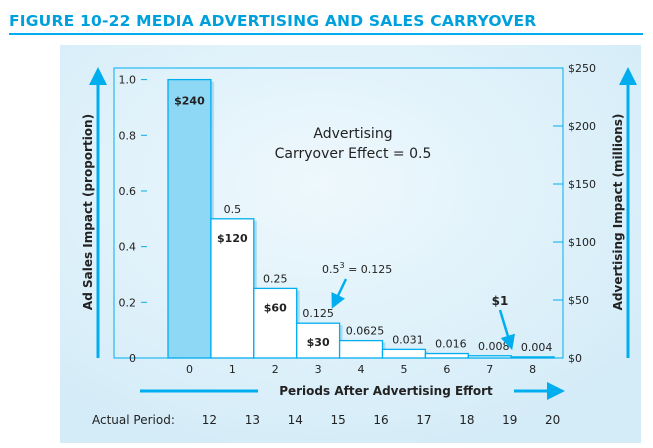  What do you see at coordinates (338, 420) in the screenshot?
I see `actual-period-value: 15` at bounding box center [338, 420].